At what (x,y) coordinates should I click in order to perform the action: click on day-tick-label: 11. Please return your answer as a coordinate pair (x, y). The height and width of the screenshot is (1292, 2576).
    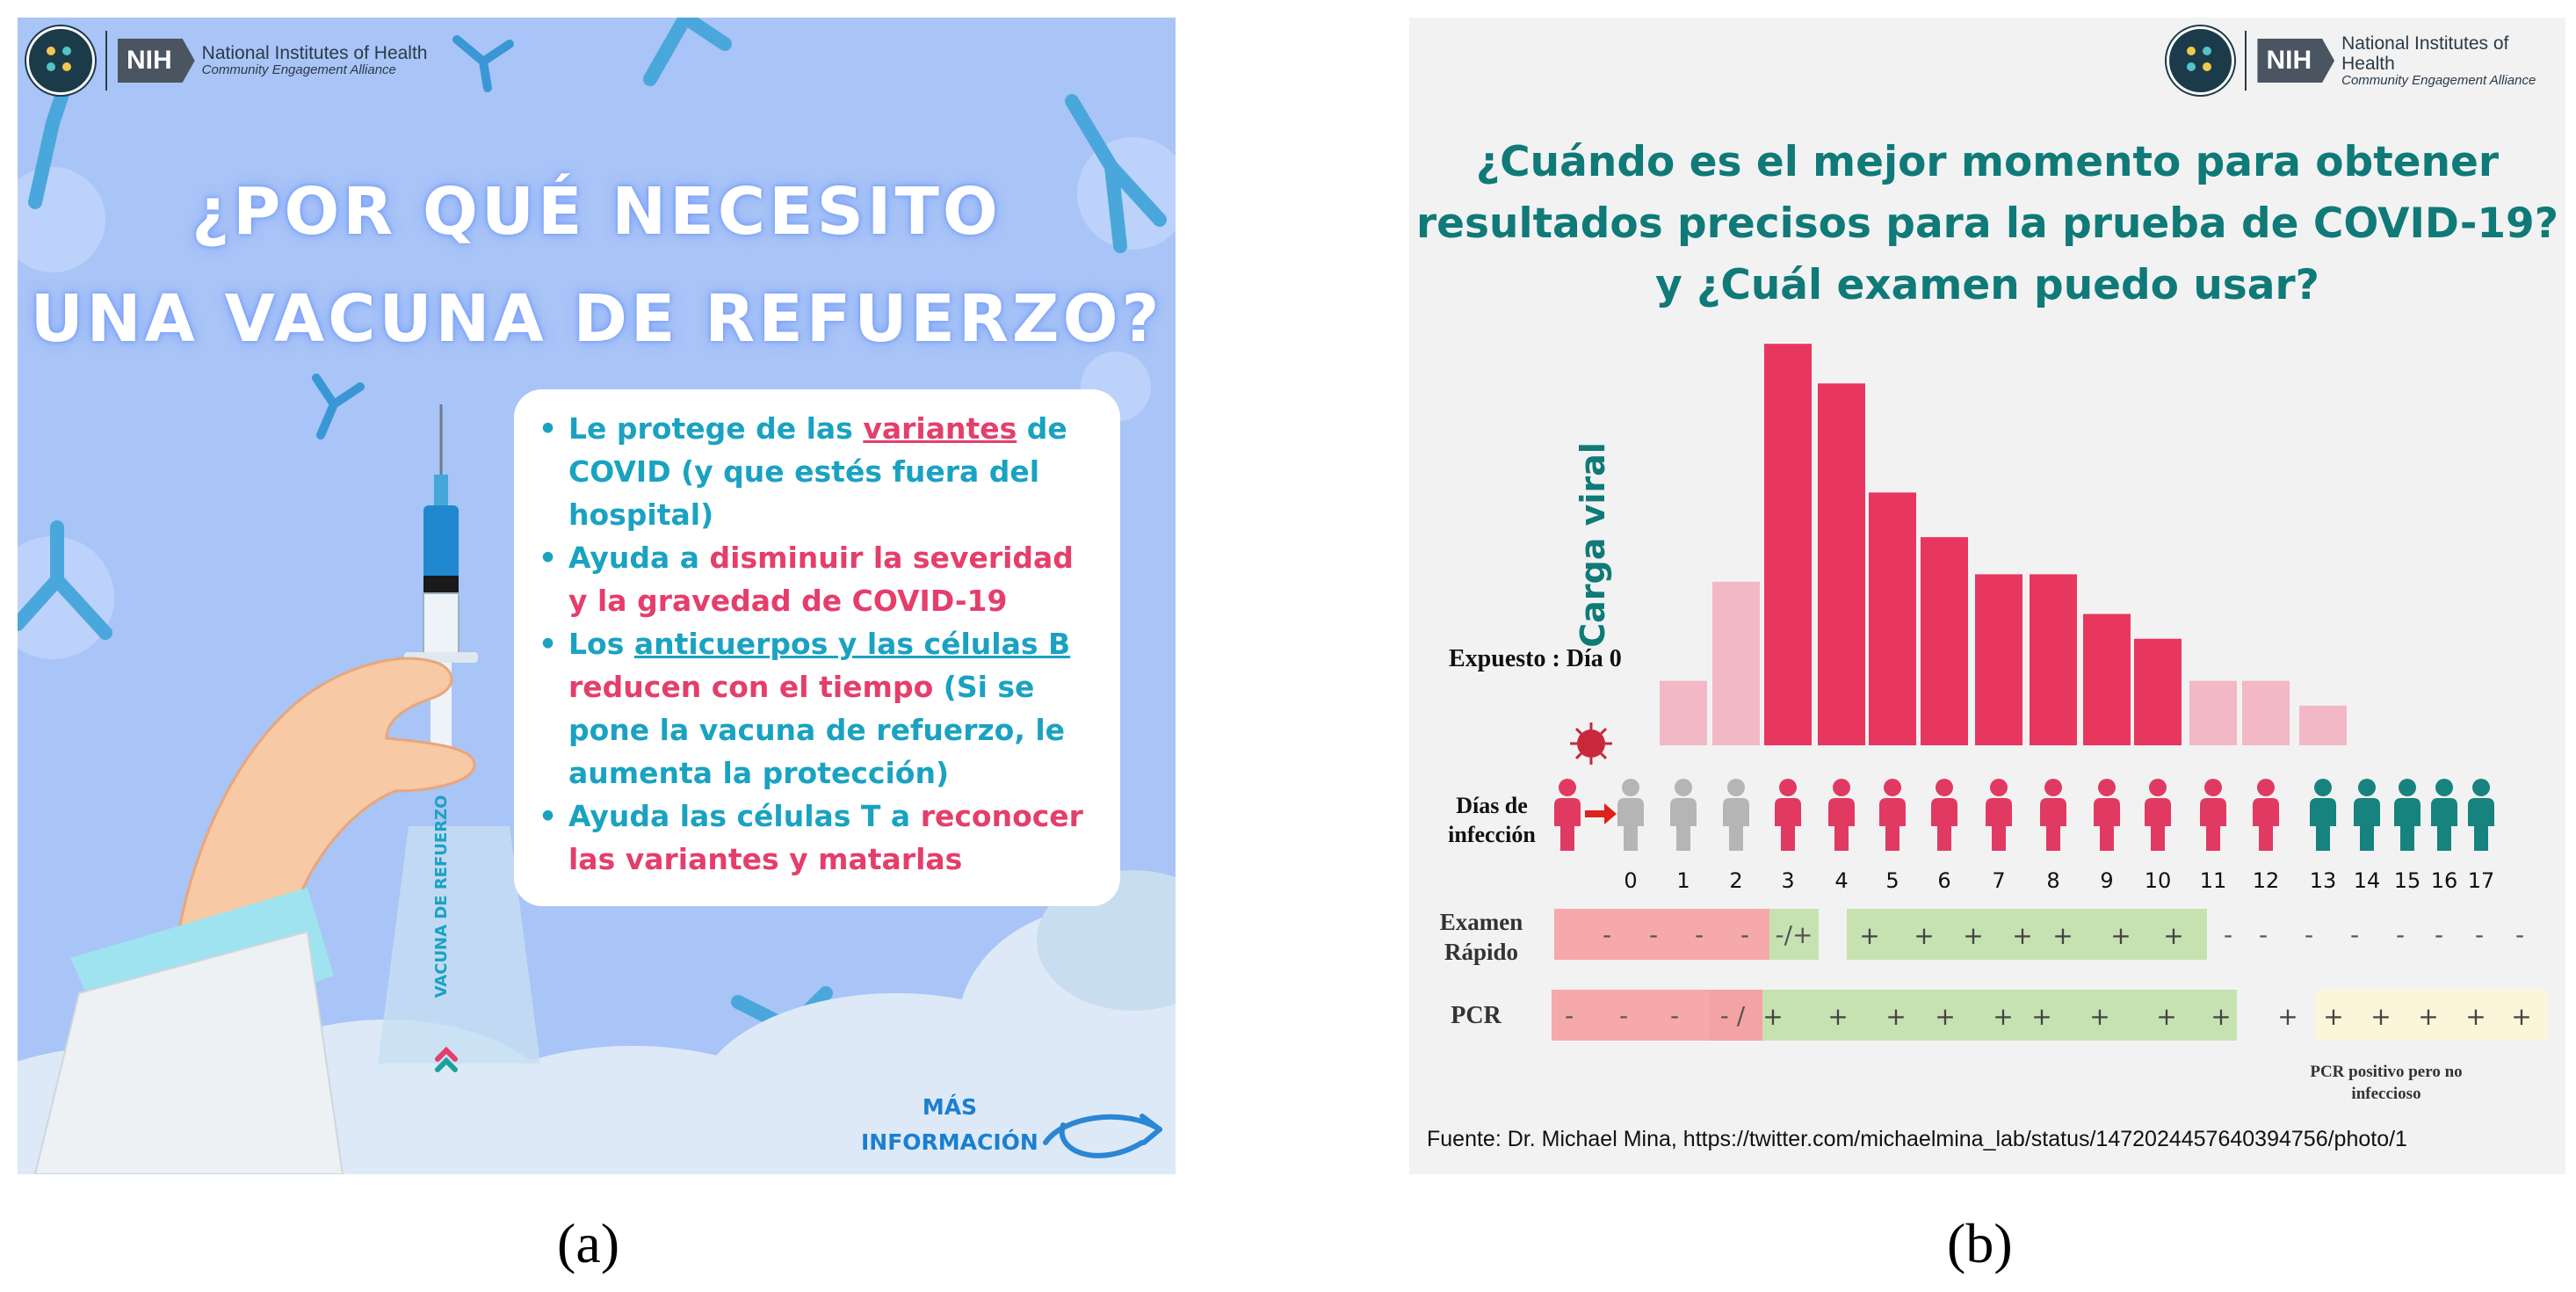
    Looking at the image, I should click on (2213, 880).